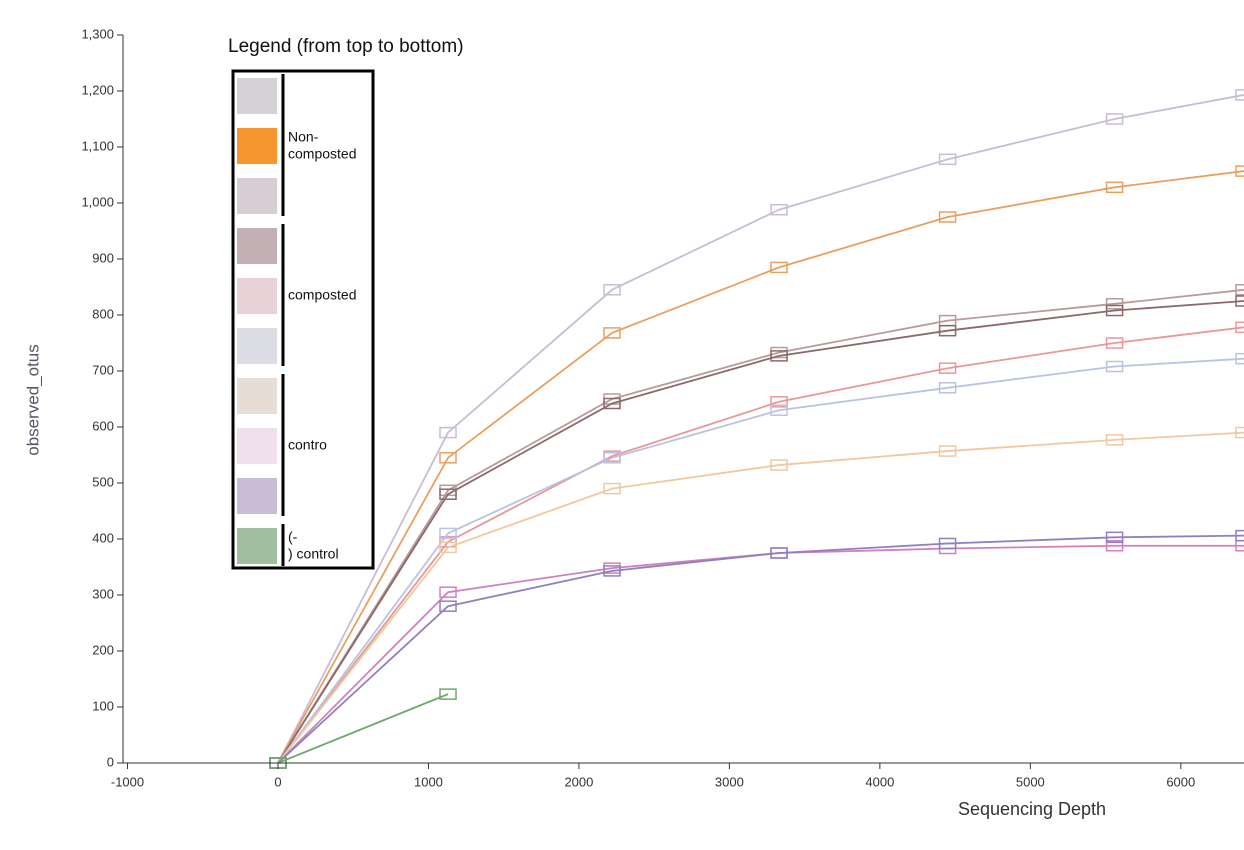 This screenshot has width=1244, height=850. Describe the element at coordinates (127, 781) in the screenshot. I see `x-tick-label: -1000` at that location.